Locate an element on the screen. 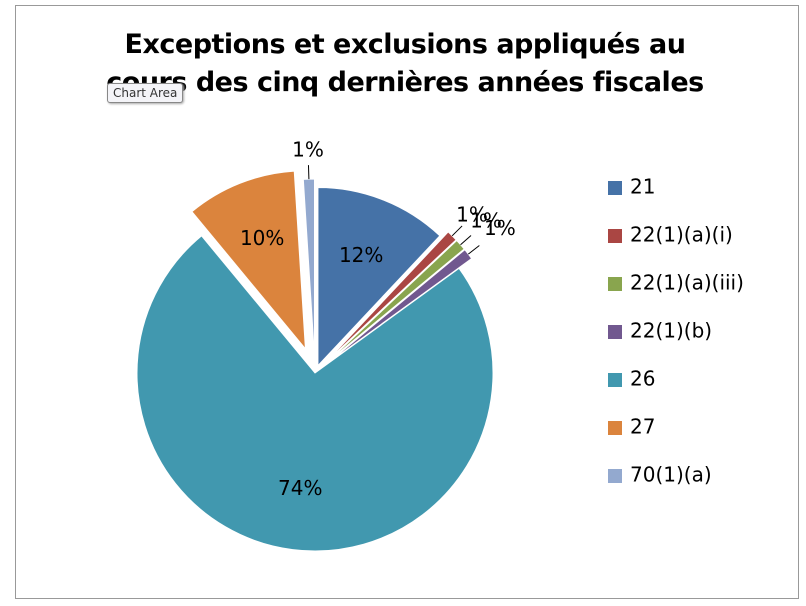 Image resolution: width=806 pixels, height=606 pixels. legend-label: 27 is located at coordinates (642, 427).